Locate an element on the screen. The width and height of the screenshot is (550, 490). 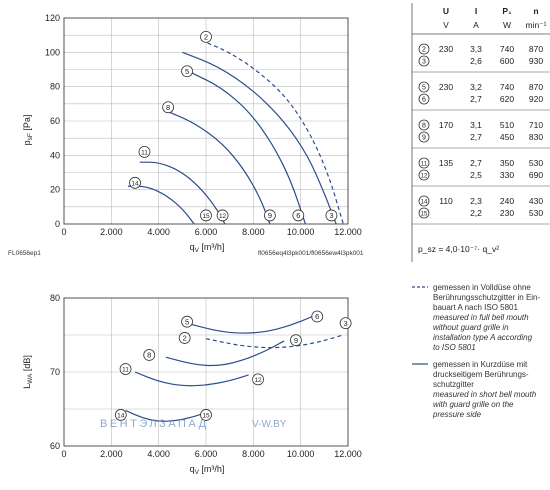
top-x-tick-label: 10.000 is located at coordinates (301, 232).